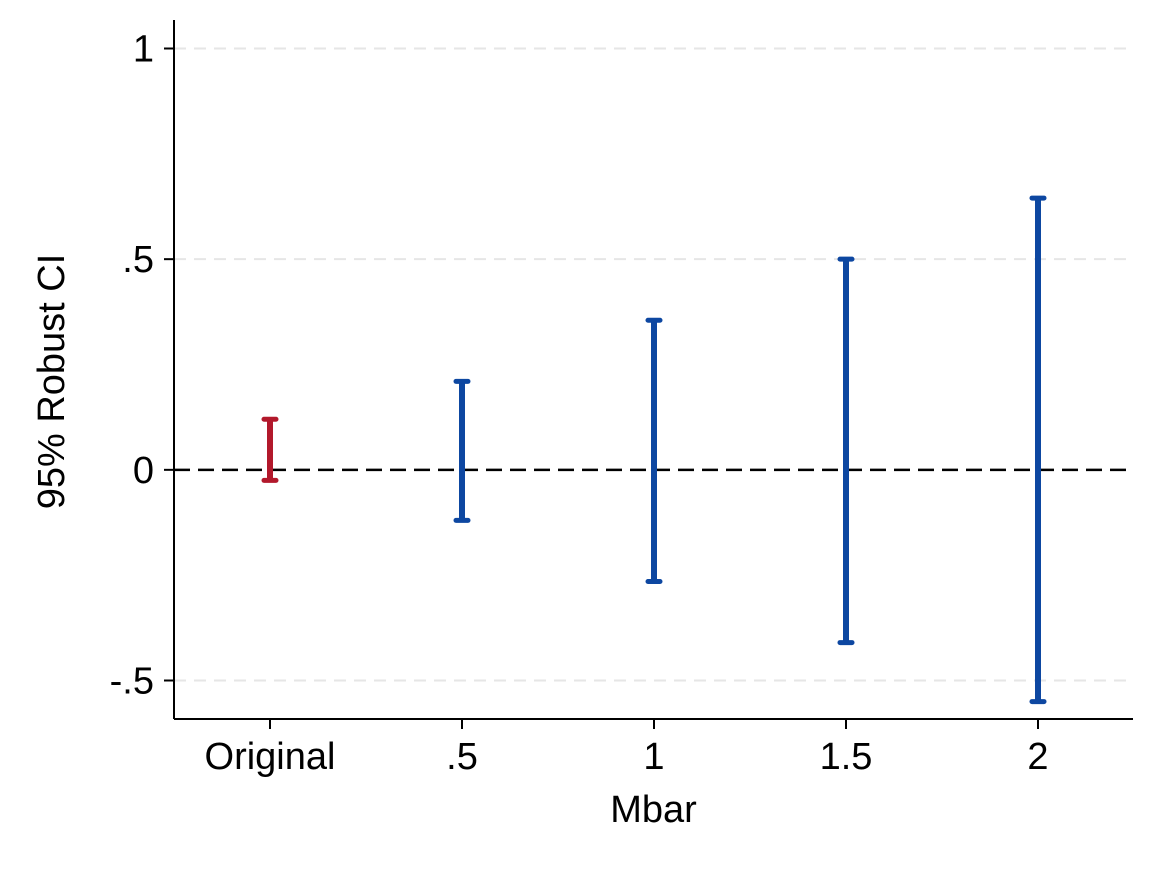 The height and width of the screenshot is (872, 1163). What do you see at coordinates (653, 810) in the screenshot?
I see `x-axis-title: Mbar` at bounding box center [653, 810].